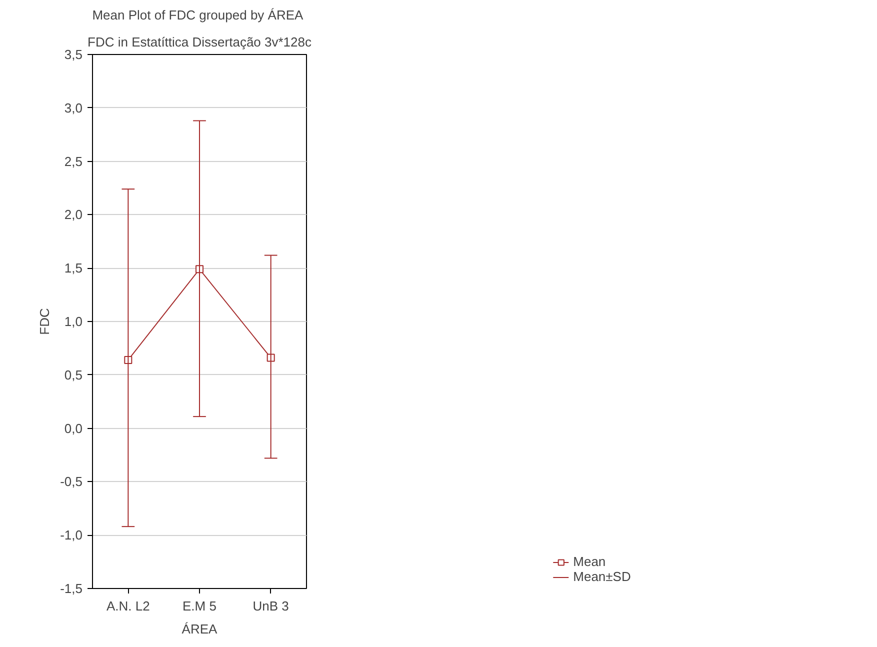 The height and width of the screenshot is (647, 877). Describe the element at coordinates (200, 42) in the screenshot. I see `chart-subtitle: FDC in Estatíttica Dissertação 3v*128c` at that location.